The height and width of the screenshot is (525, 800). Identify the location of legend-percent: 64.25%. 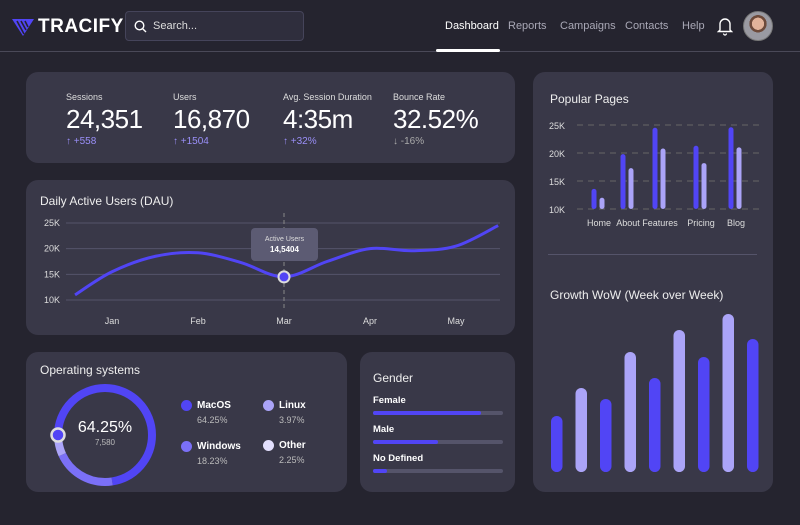
(212, 420).